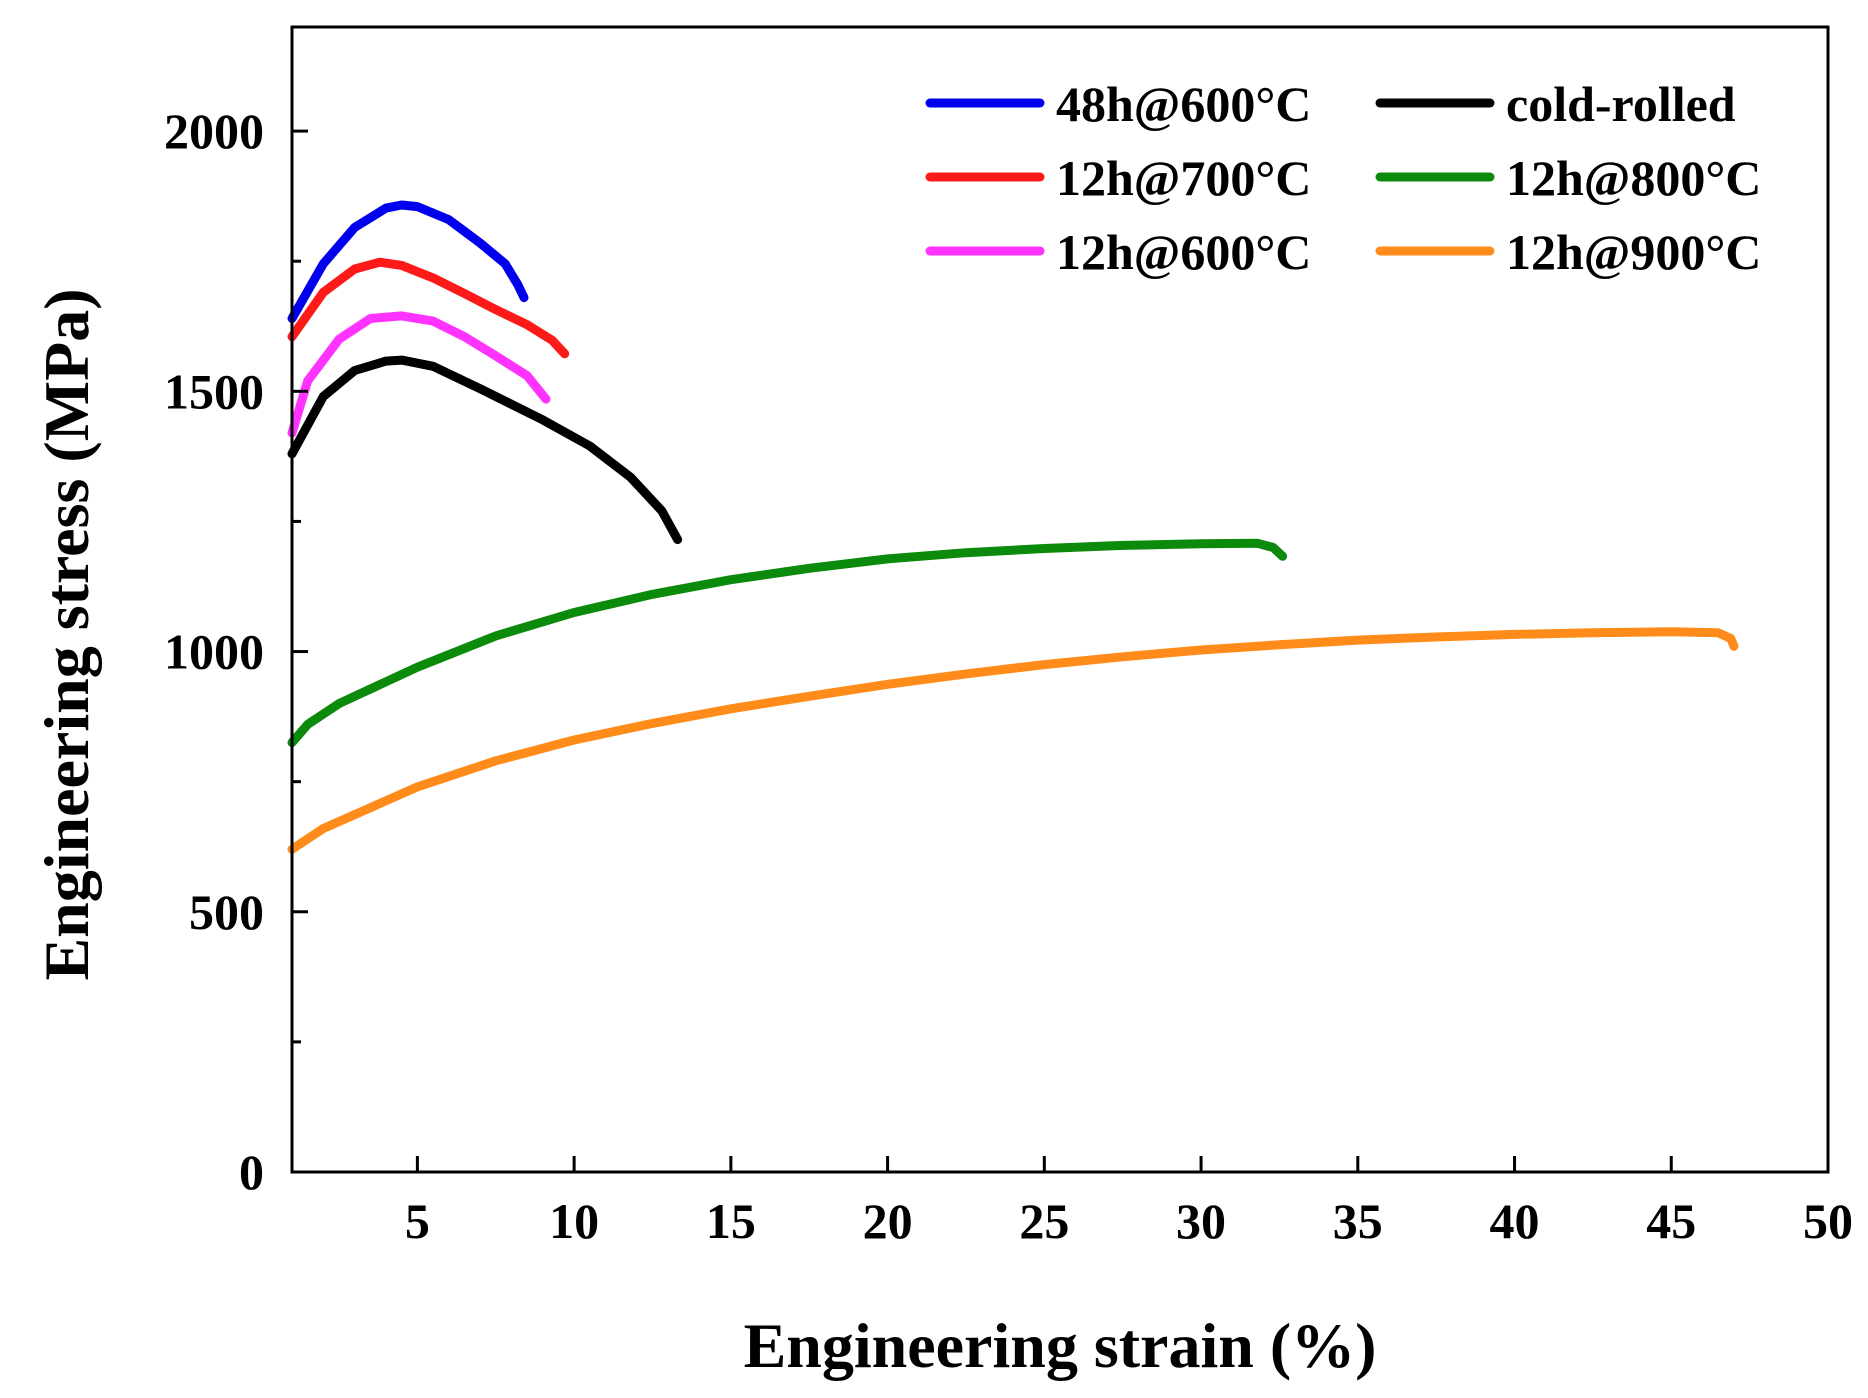 The image size is (1868, 1398). I want to click on legend-label-cold-rolled: cold-rolled, so click(1621, 104).